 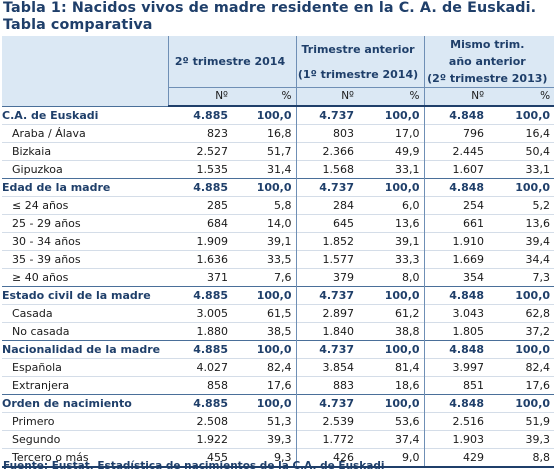 What do you see at coordinates (391, 331) in the screenshot?
I see `cell-percent: 38,8` at bounding box center [391, 331].